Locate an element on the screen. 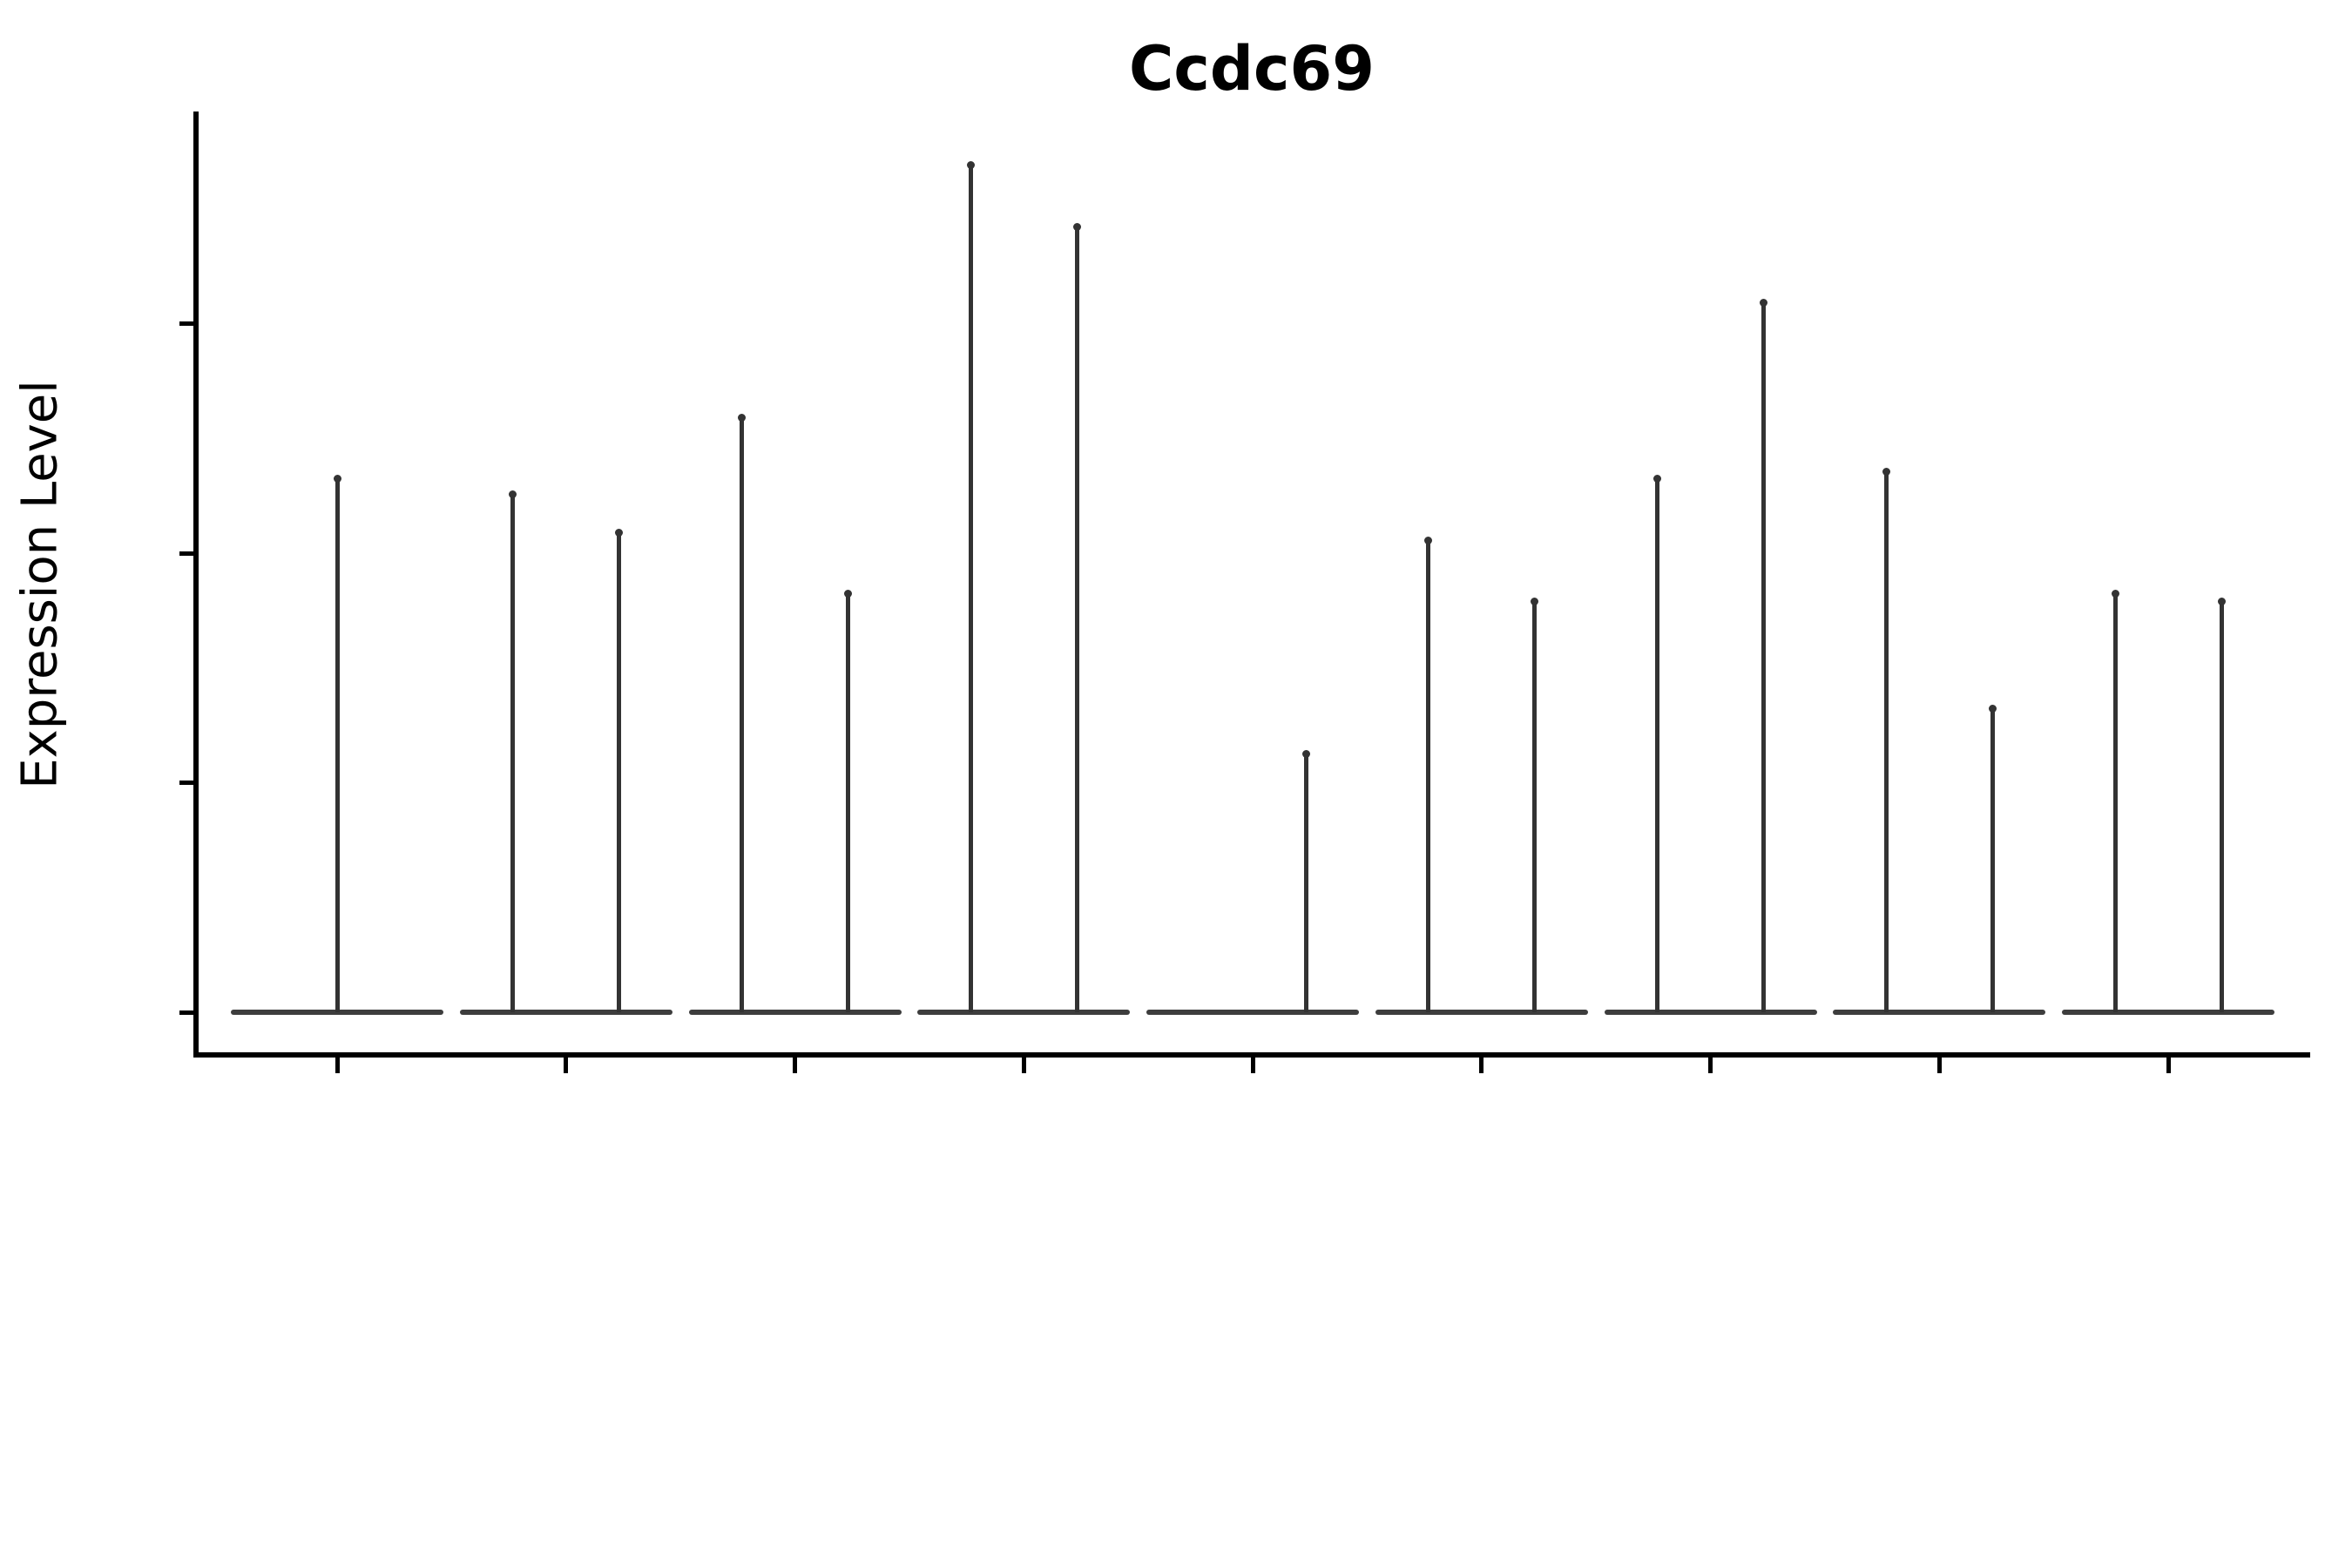  chart-title: Ccdc69 is located at coordinates (1252, 69).